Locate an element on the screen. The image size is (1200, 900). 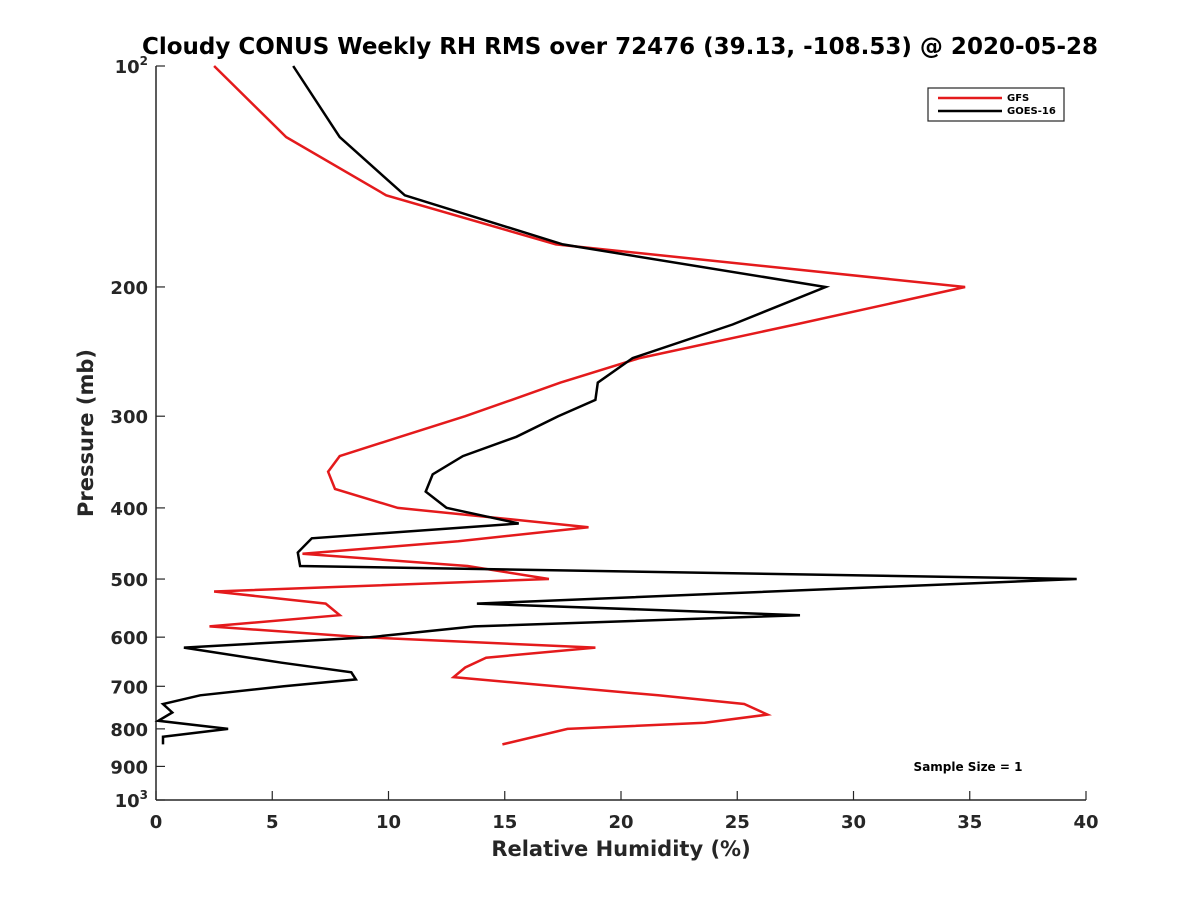
y-tick-label: 300 is located at coordinates (129, 417).